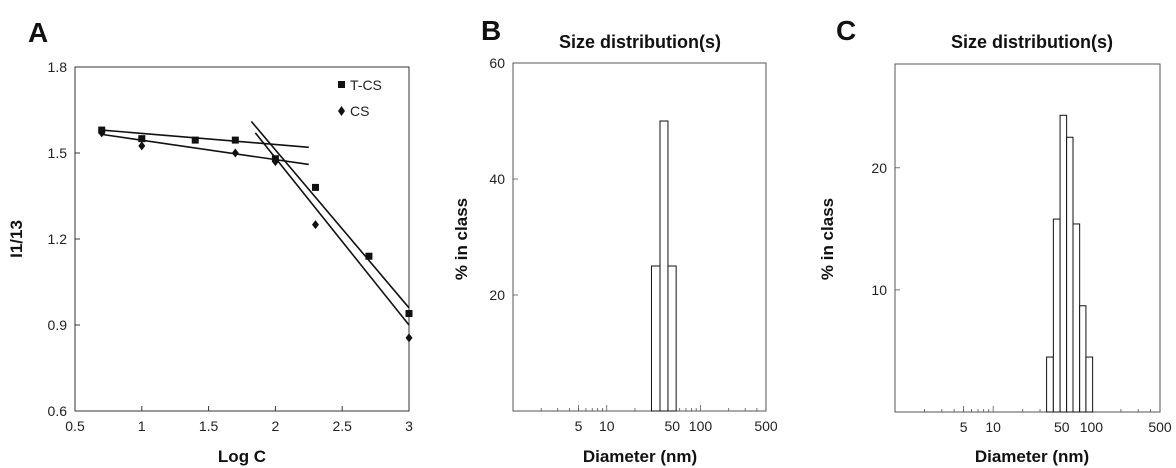 The height and width of the screenshot is (468, 1176). Describe the element at coordinates (640, 42) in the screenshot. I see `panel-b-chart-title: Size distribution(s)` at that location.